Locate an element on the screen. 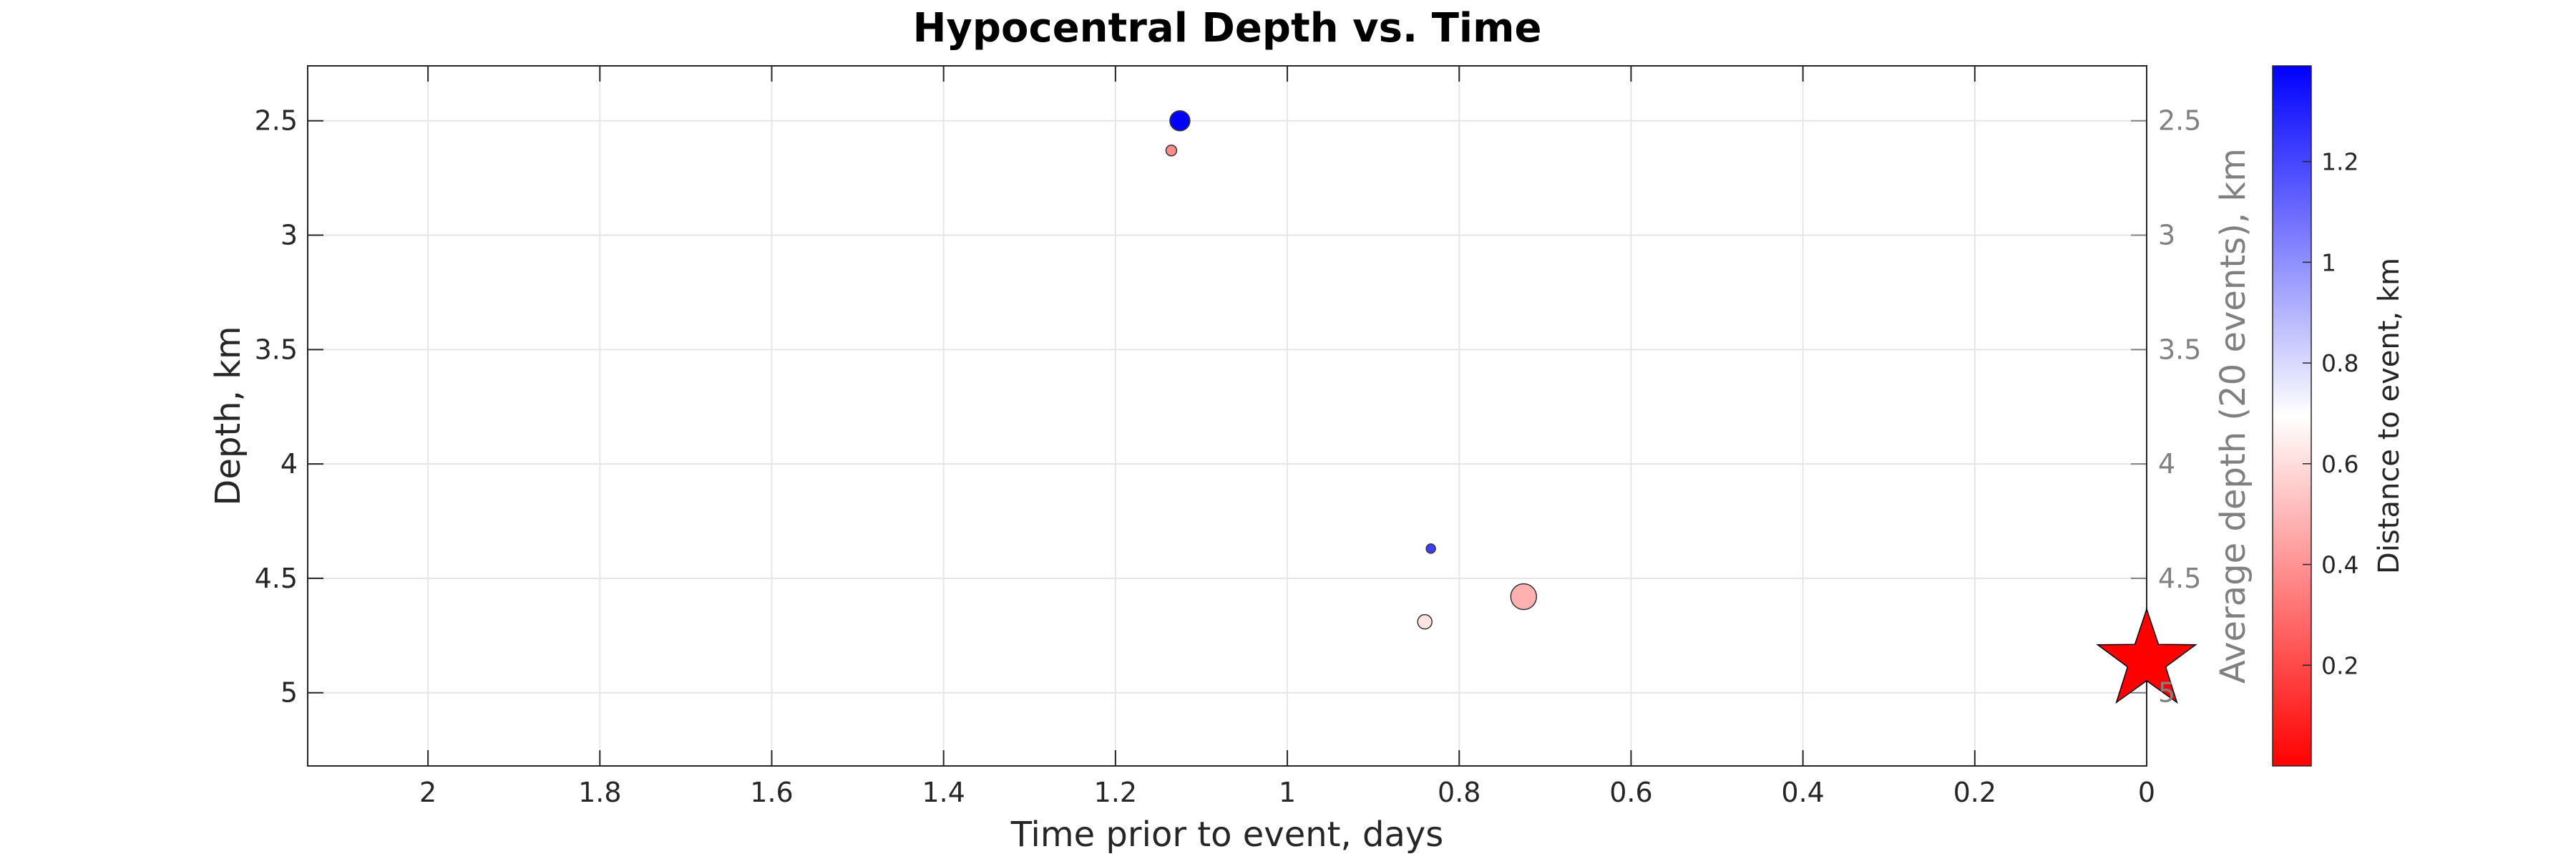 The image size is (2576, 859). x-tick-label: 1.4 is located at coordinates (943, 792).